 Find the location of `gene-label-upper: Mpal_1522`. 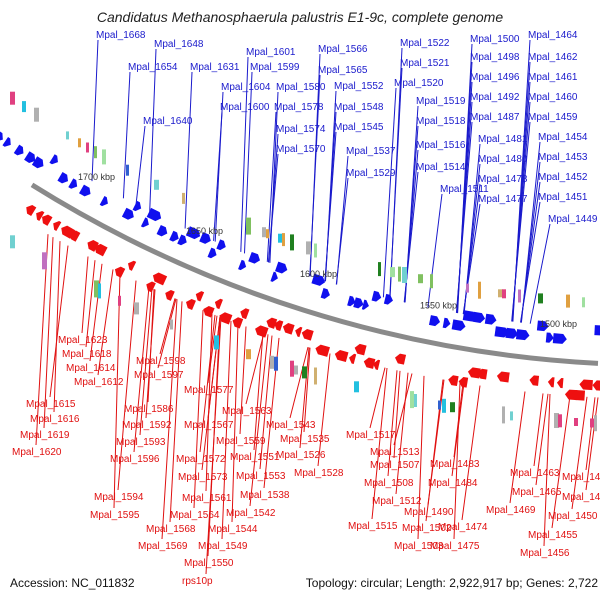

gene-label-upper: Mpal_1522 is located at coordinates (425, 43).